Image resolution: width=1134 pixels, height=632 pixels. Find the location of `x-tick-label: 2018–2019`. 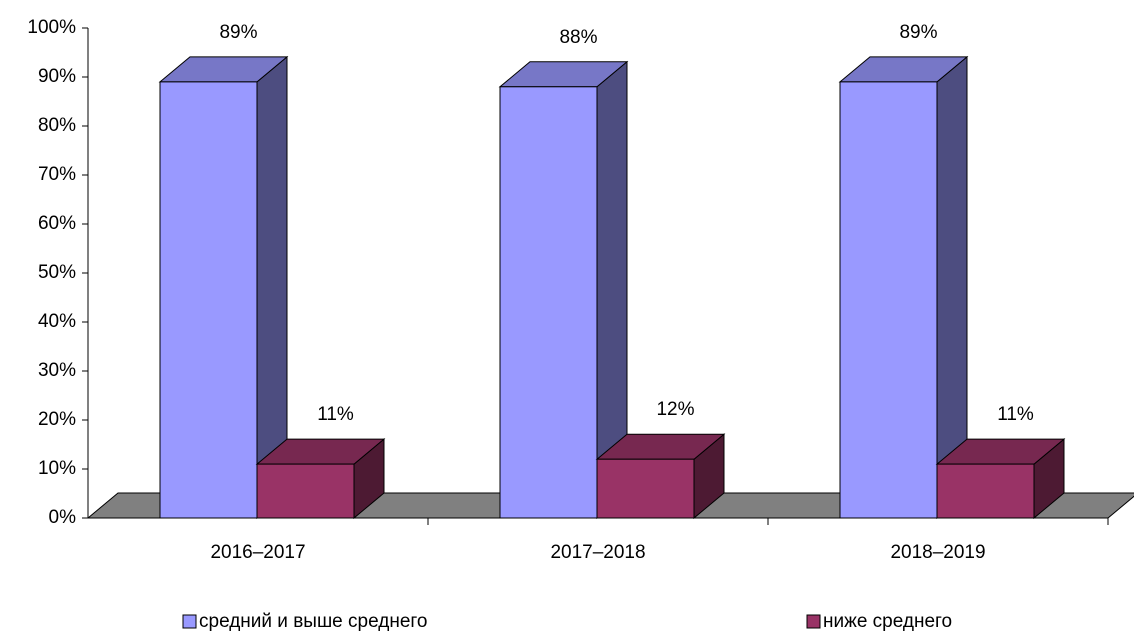

x-tick-label: 2018–2019 is located at coordinates (937, 552).